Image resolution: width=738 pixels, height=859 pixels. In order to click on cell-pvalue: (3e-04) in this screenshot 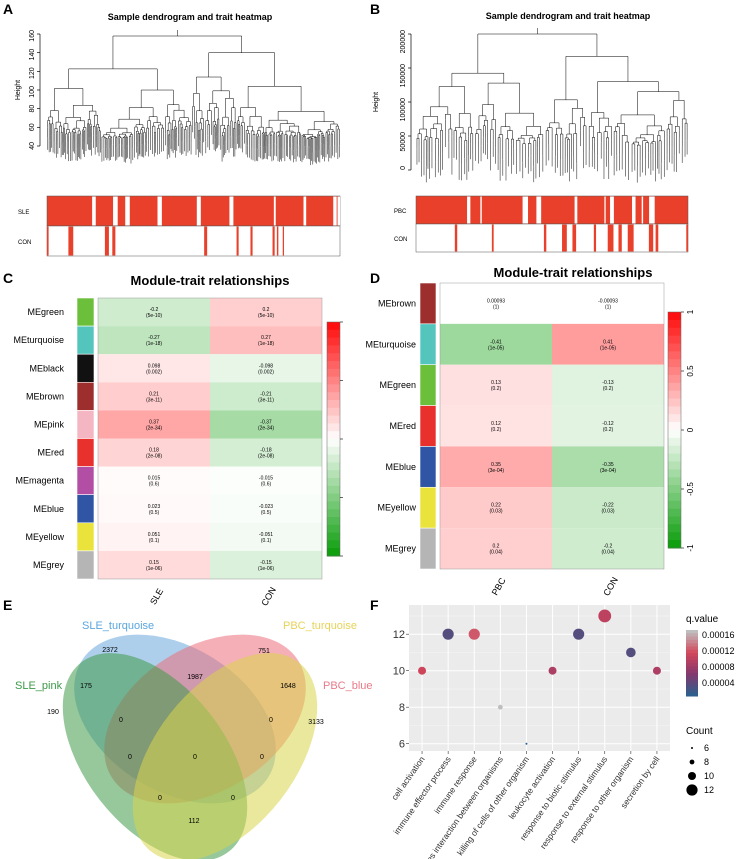, I will do `click(496, 471)`.